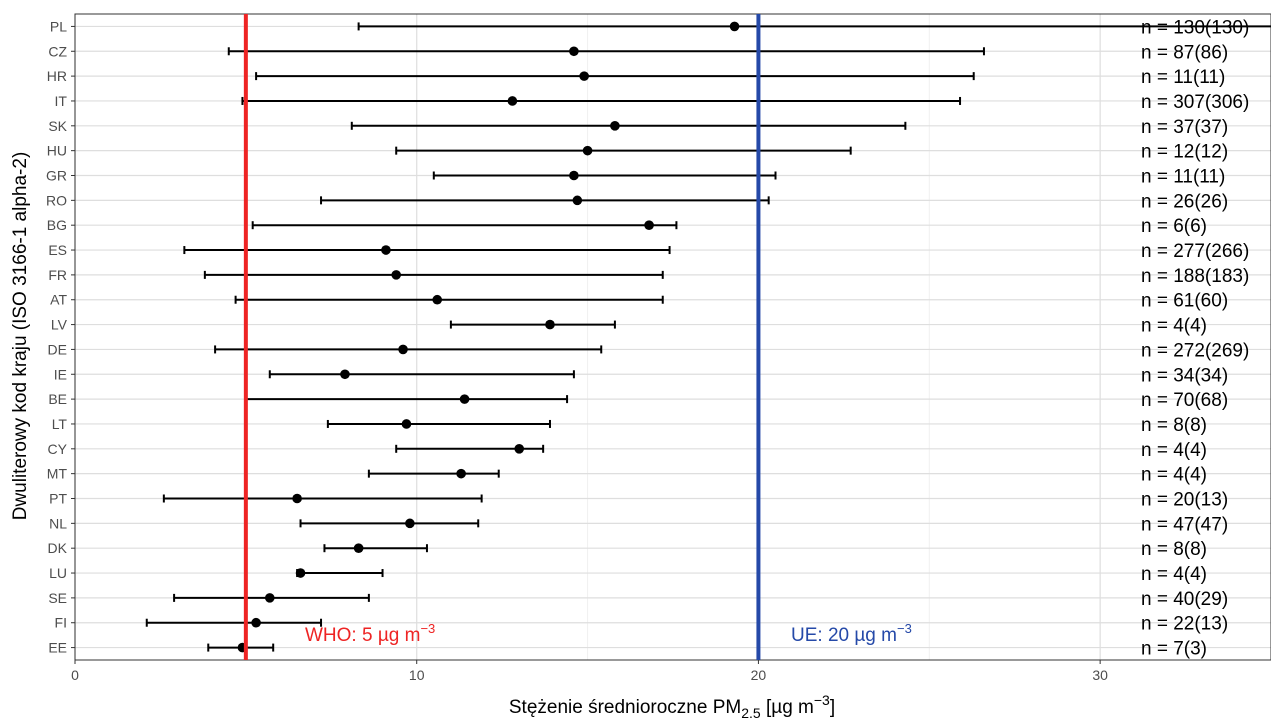 Image resolution: width=1271 pixels, height=720 pixels. I want to click on n-label: n = 26(26), so click(1184, 201).